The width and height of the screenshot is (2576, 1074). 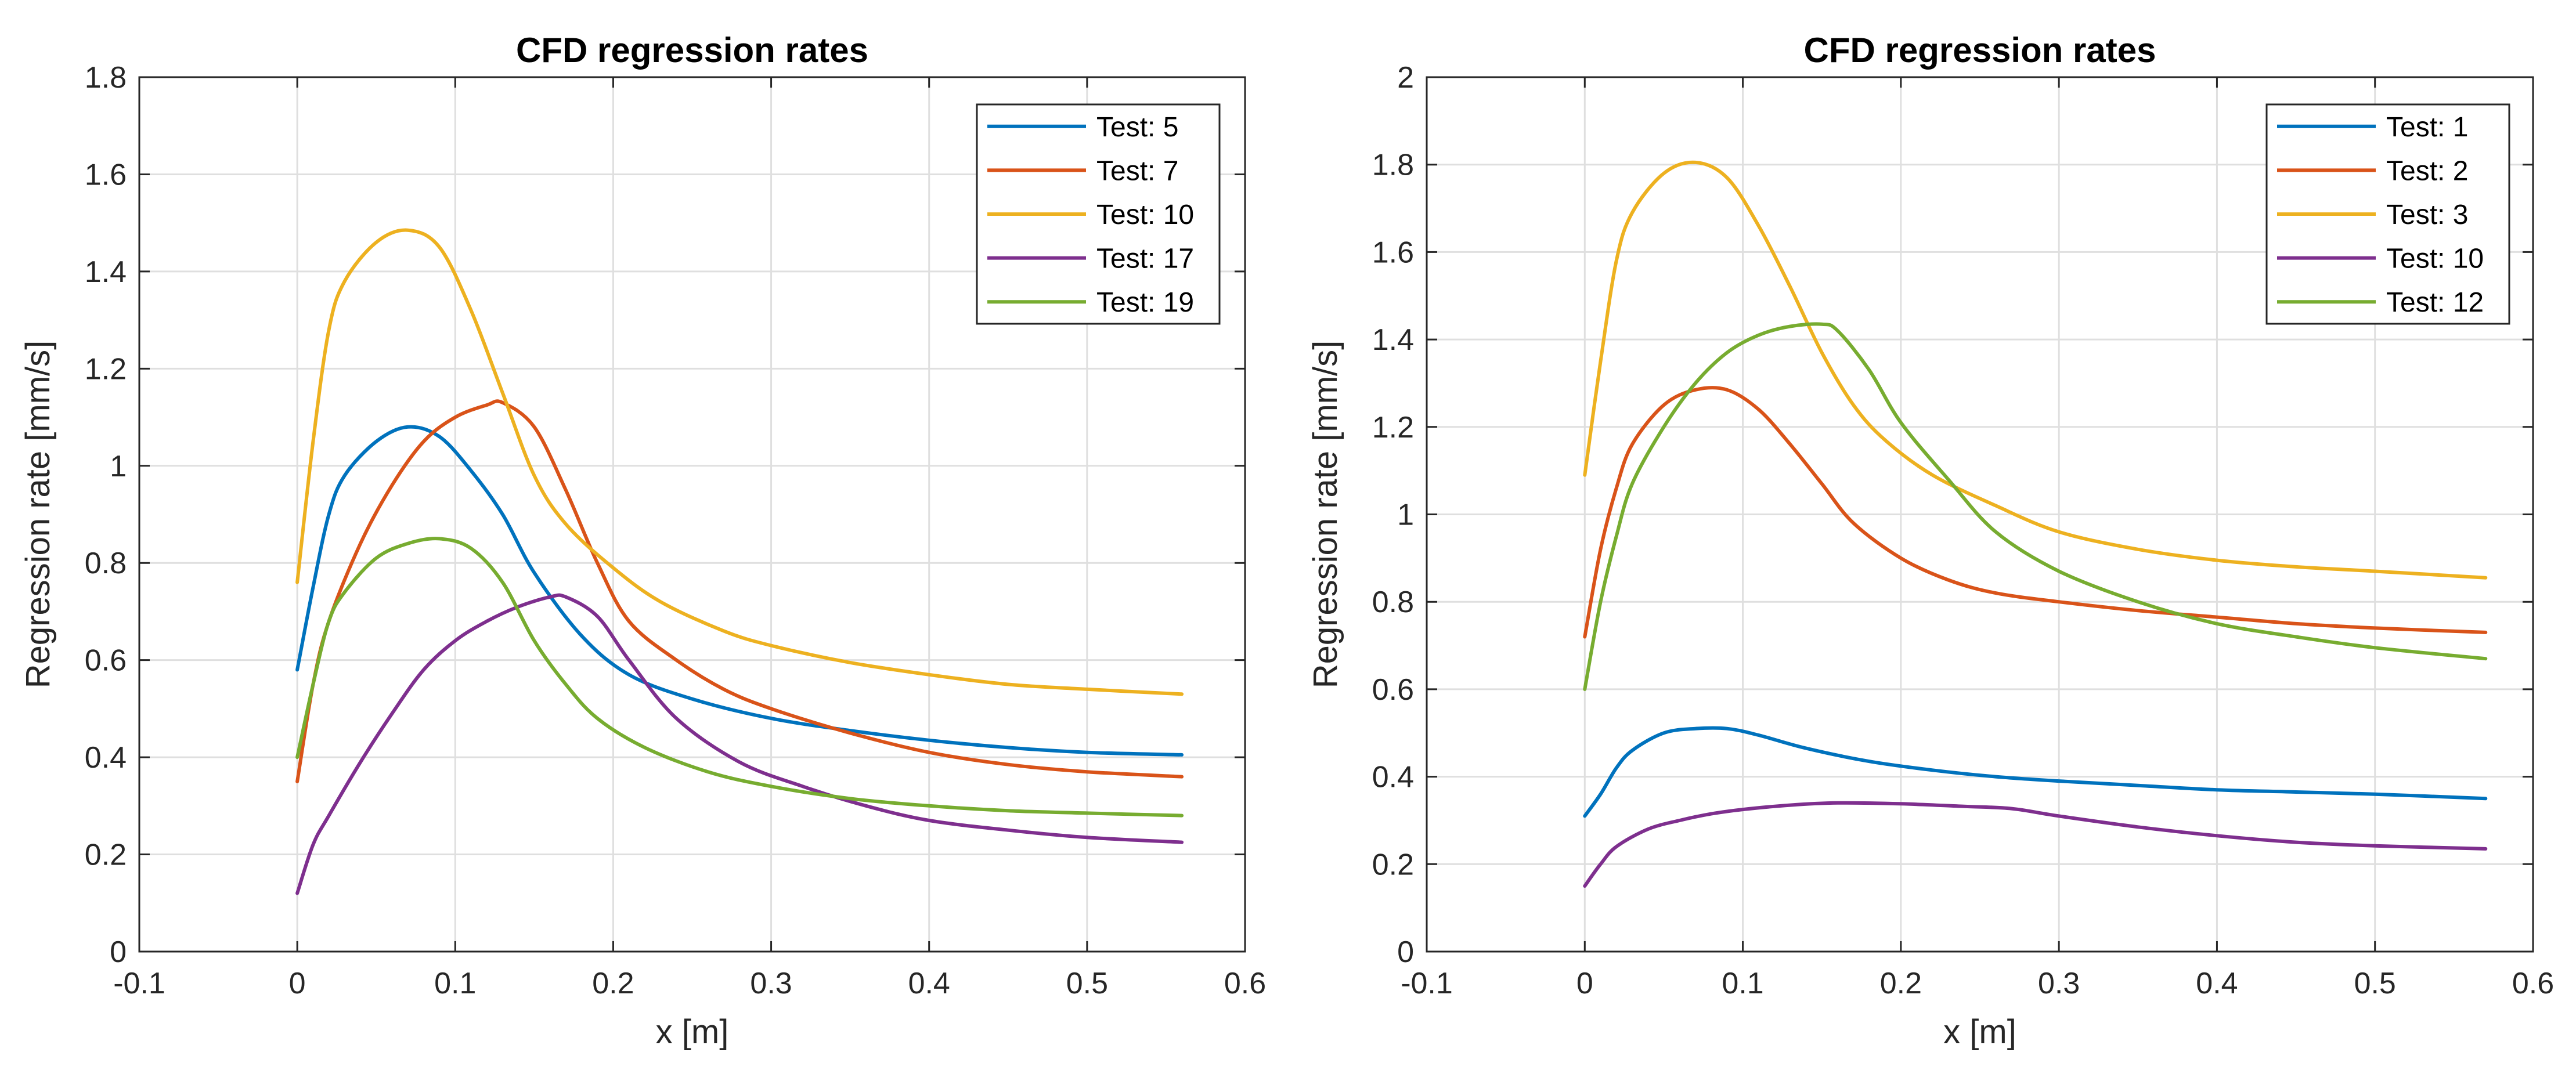 What do you see at coordinates (2427, 127) in the screenshot?
I see `legend-entry-label: Test: 1` at bounding box center [2427, 127].